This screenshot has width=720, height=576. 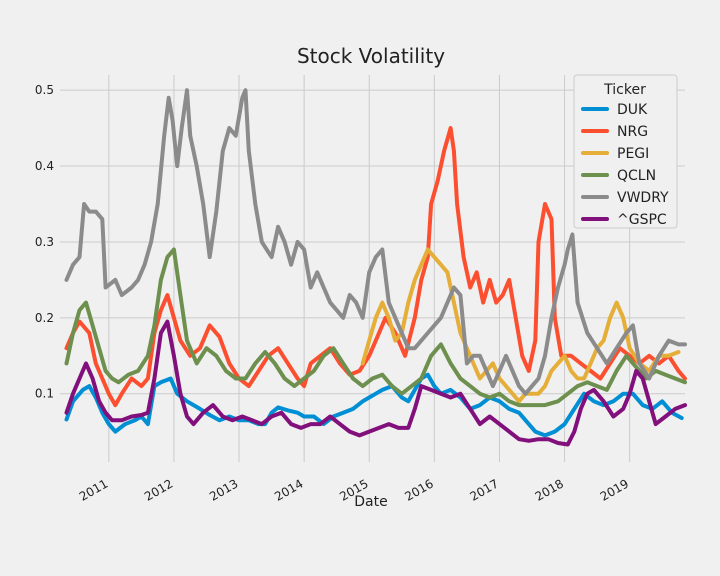 What do you see at coordinates (624, 90) in the screenshot?
I see `legend-title: Ticker` at bounding box center [624, 90].